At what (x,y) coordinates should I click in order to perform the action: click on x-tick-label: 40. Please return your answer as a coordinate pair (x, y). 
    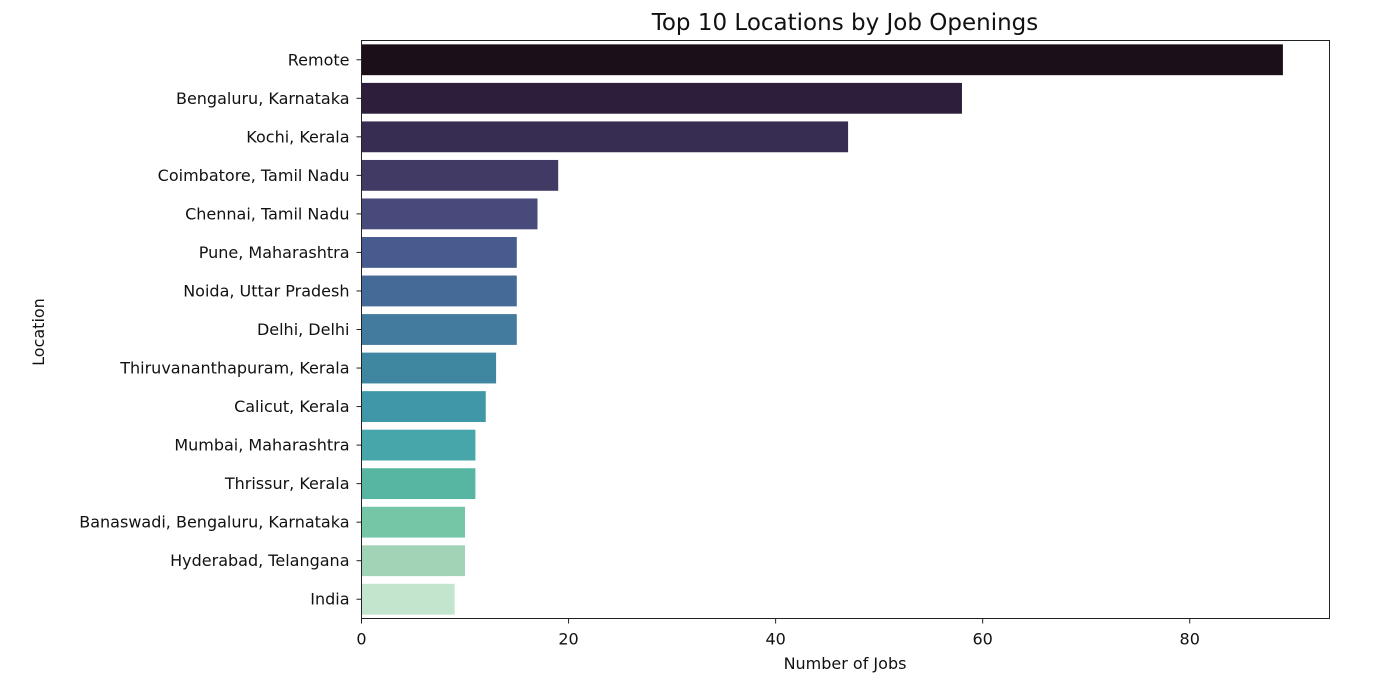
    Looking at the image, I should click on (775, 639).